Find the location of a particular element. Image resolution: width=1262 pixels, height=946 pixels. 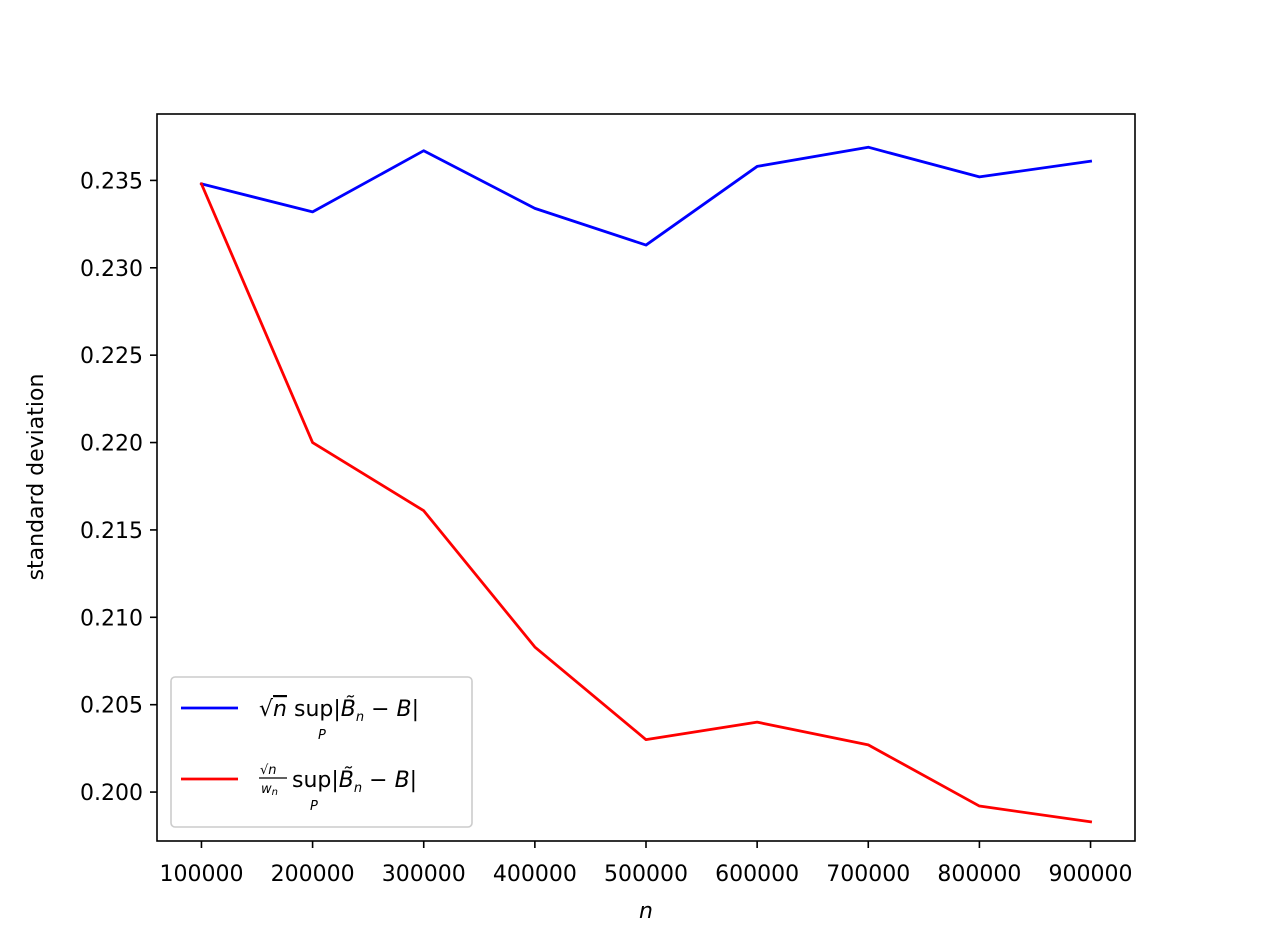

legend-box is located at coordinates (321, 752).